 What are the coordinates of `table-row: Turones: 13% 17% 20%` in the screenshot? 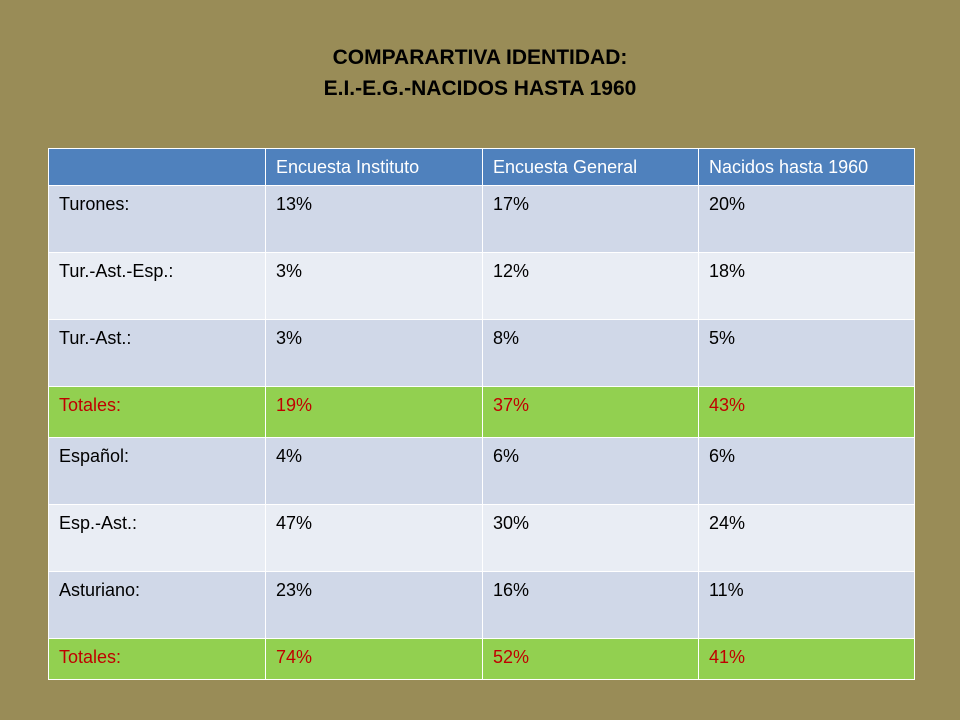 It's located at (481, 219).